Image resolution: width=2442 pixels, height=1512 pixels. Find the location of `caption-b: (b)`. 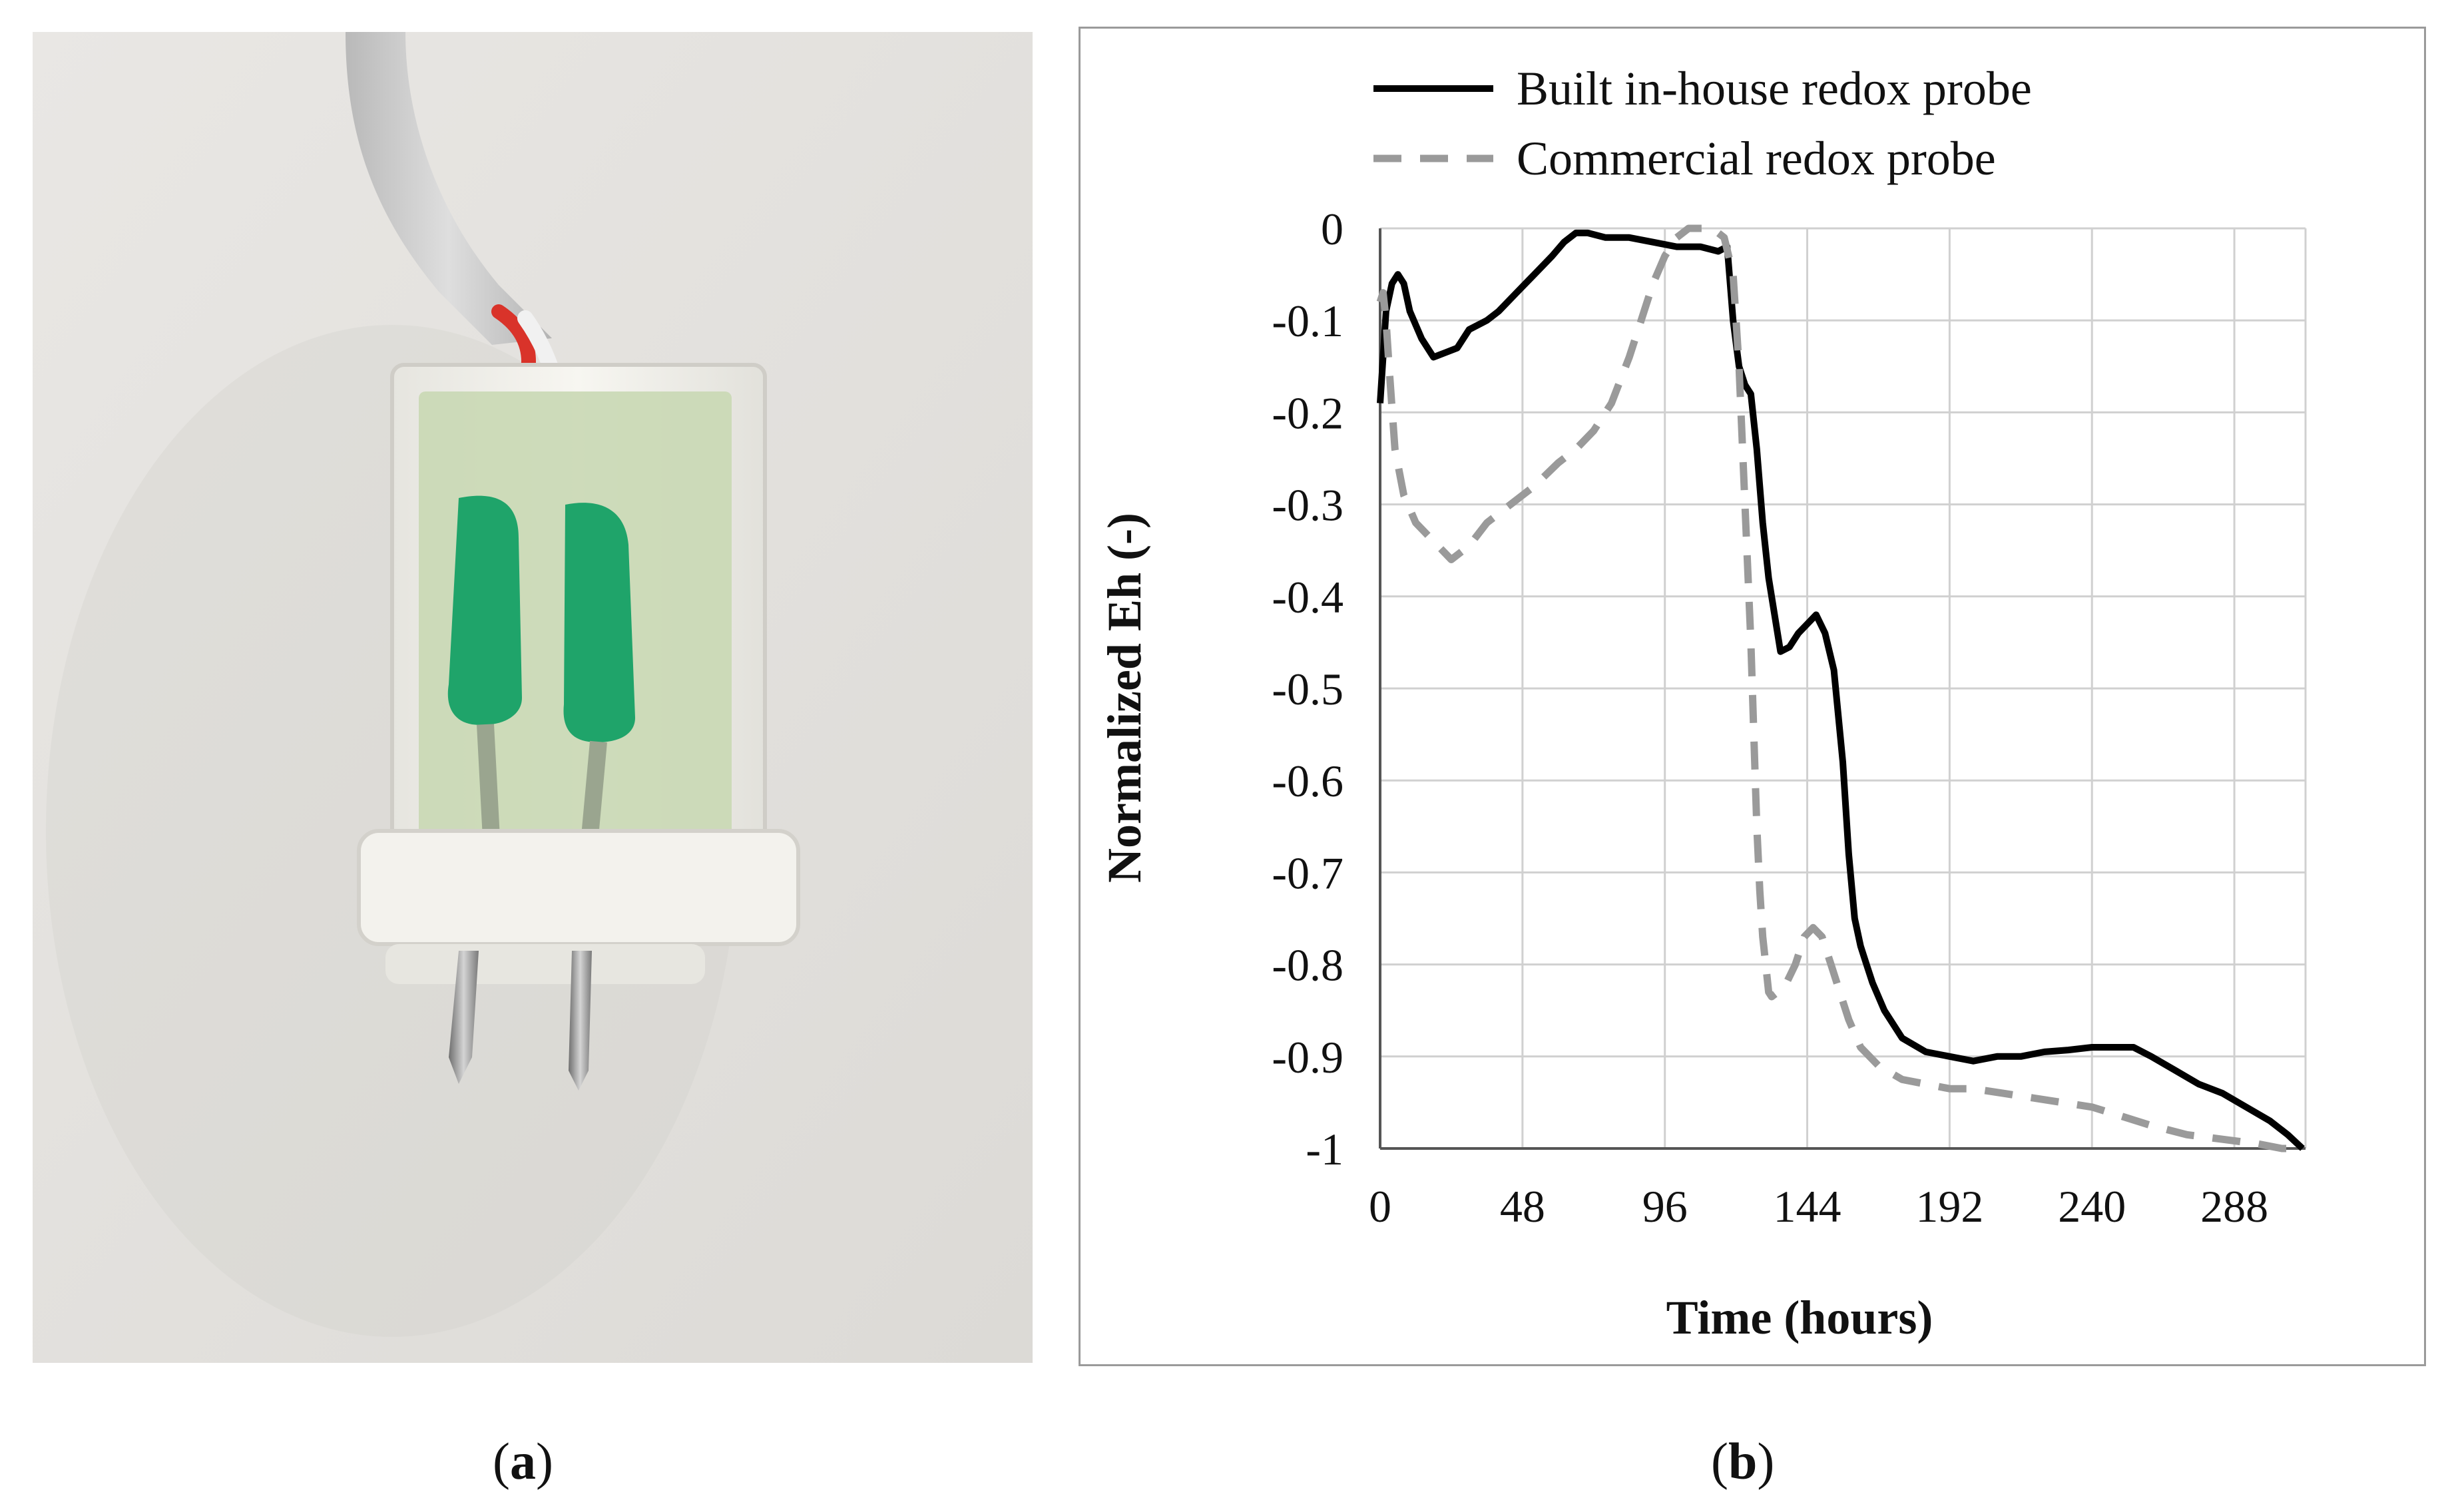

caption-b: (b) is located at coordinates (1743, 1461).